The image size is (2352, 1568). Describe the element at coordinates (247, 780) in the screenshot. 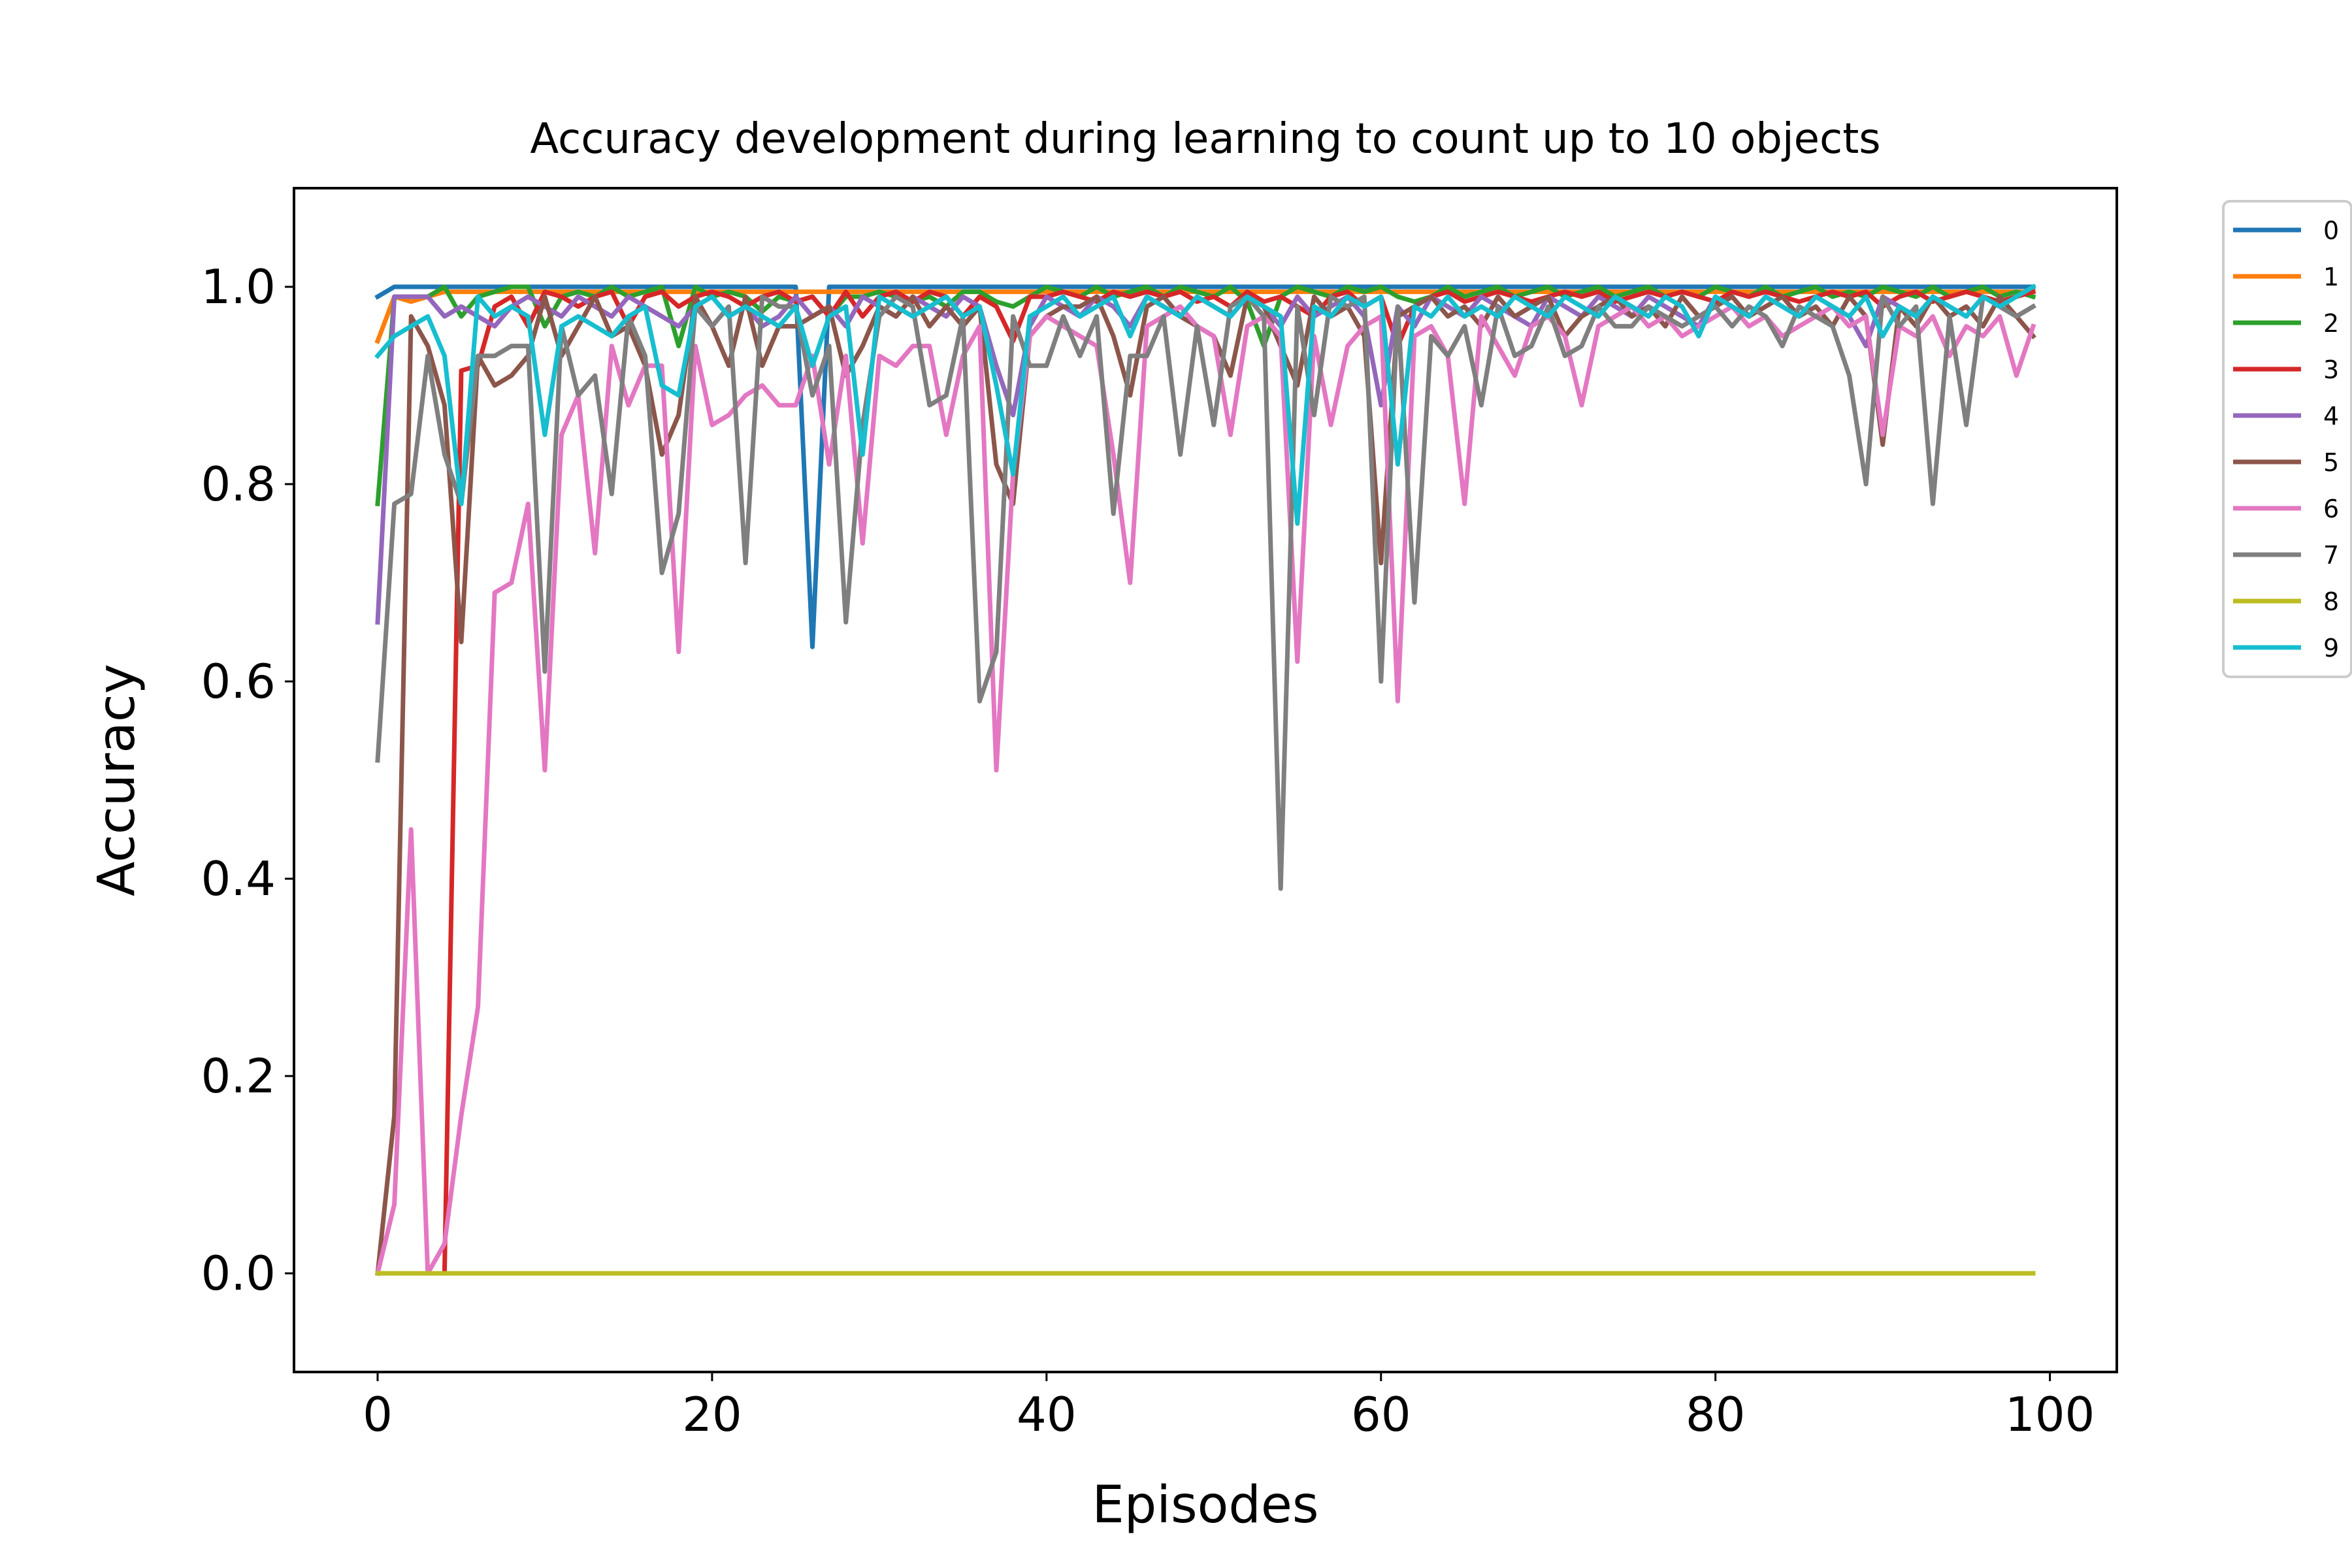

I see `y-axis: 0.0 0.2 0.4 0.6 0.8 1.0` at that location.